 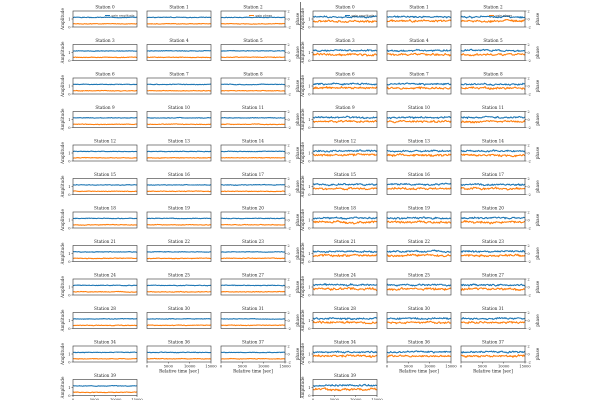 I want to click on subplot-title: Station 14, so click(x=493, y=141).